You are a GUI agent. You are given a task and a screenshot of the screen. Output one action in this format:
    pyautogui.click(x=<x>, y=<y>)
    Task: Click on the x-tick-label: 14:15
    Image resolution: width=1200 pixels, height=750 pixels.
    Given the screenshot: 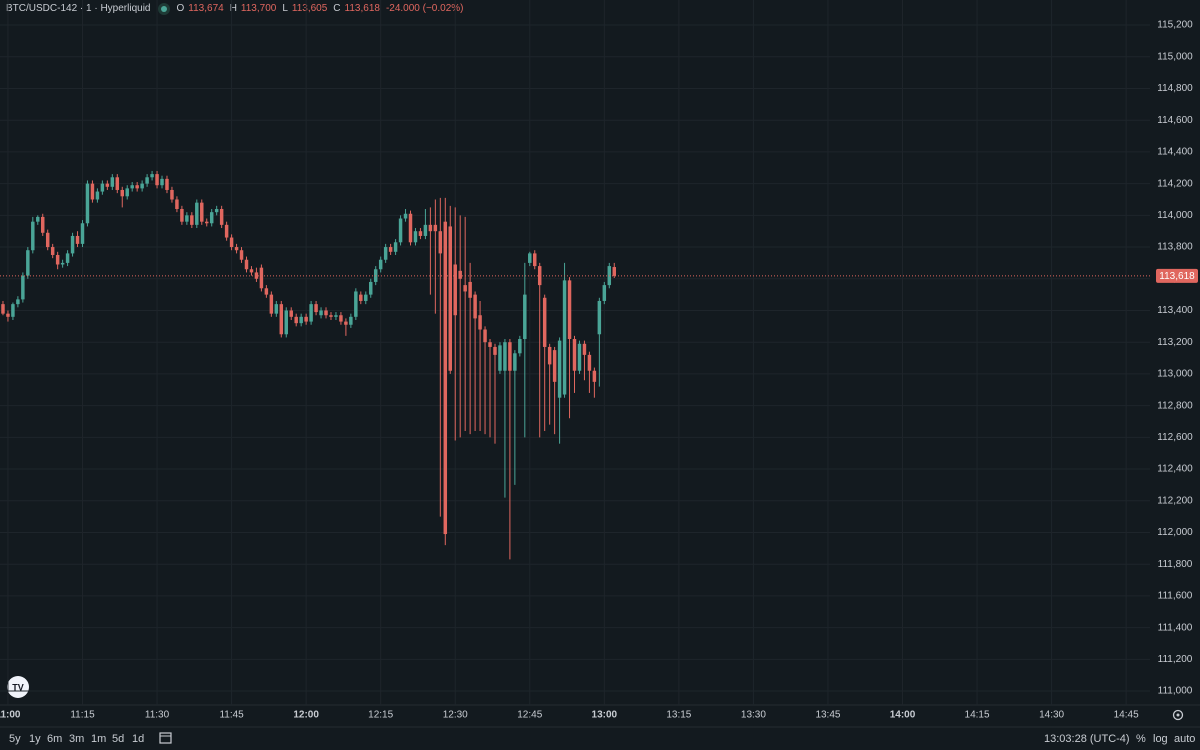 What is the action you would take?
    pyautogui.click(x=977, y=715)
    